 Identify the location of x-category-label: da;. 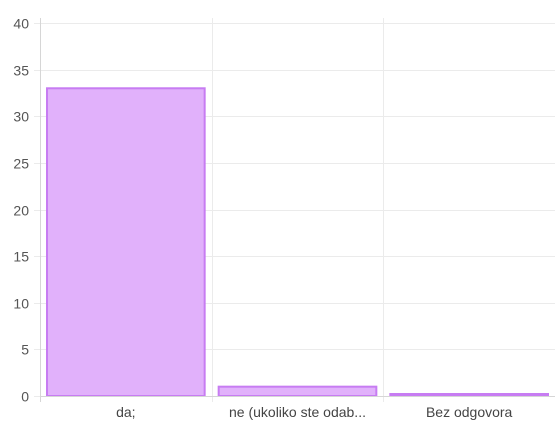
(125, 412).